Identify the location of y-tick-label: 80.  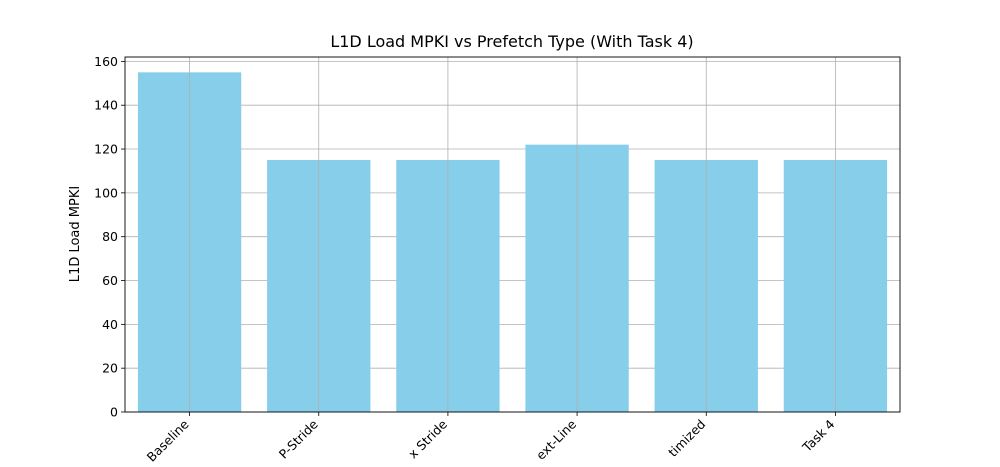
(110, 236).